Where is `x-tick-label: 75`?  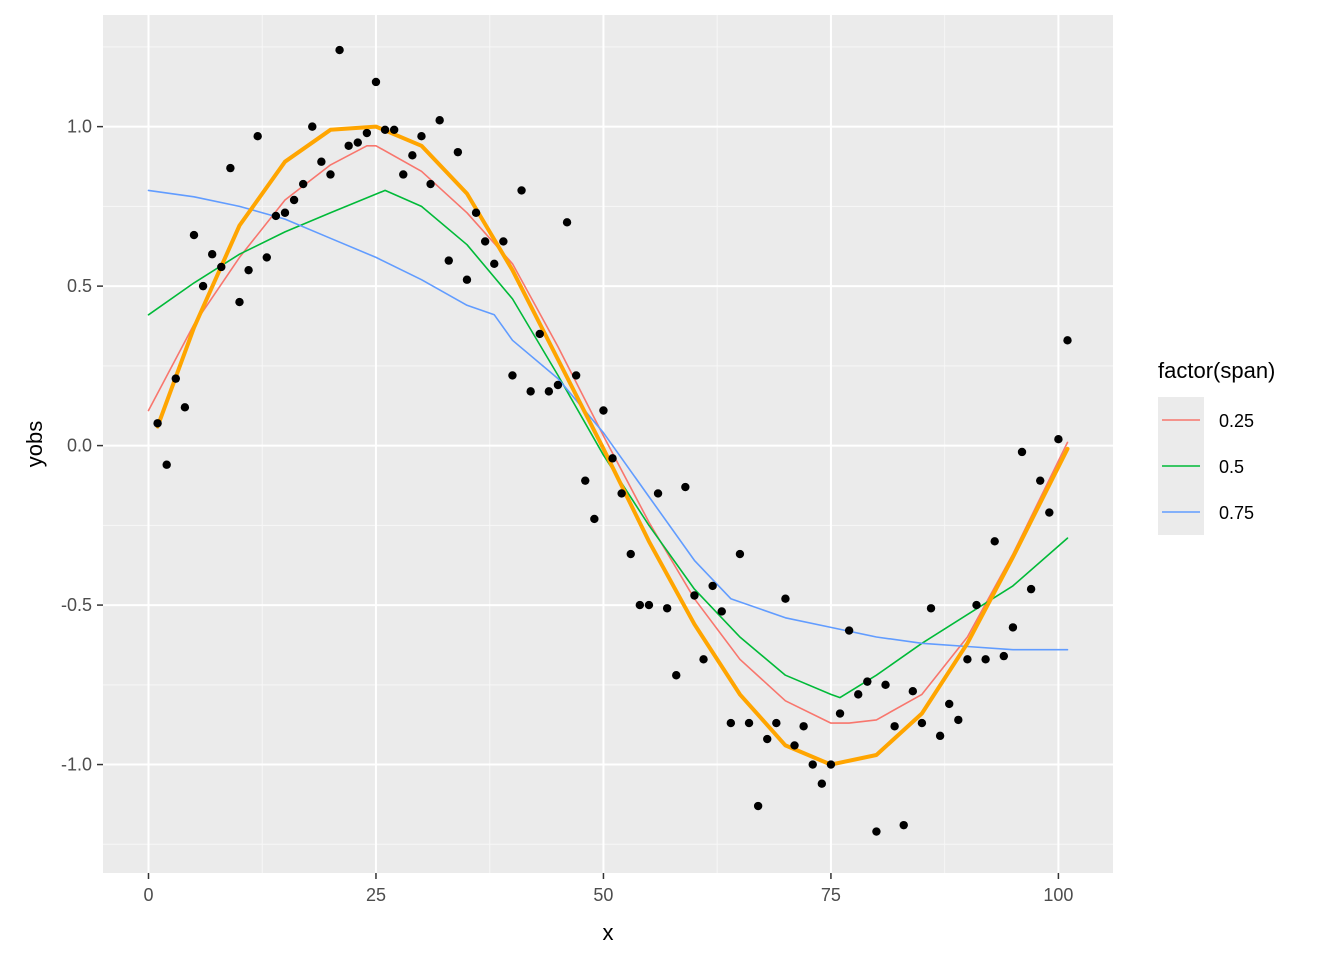 x-tick-label: 75 is located at coordinates (831, 895).